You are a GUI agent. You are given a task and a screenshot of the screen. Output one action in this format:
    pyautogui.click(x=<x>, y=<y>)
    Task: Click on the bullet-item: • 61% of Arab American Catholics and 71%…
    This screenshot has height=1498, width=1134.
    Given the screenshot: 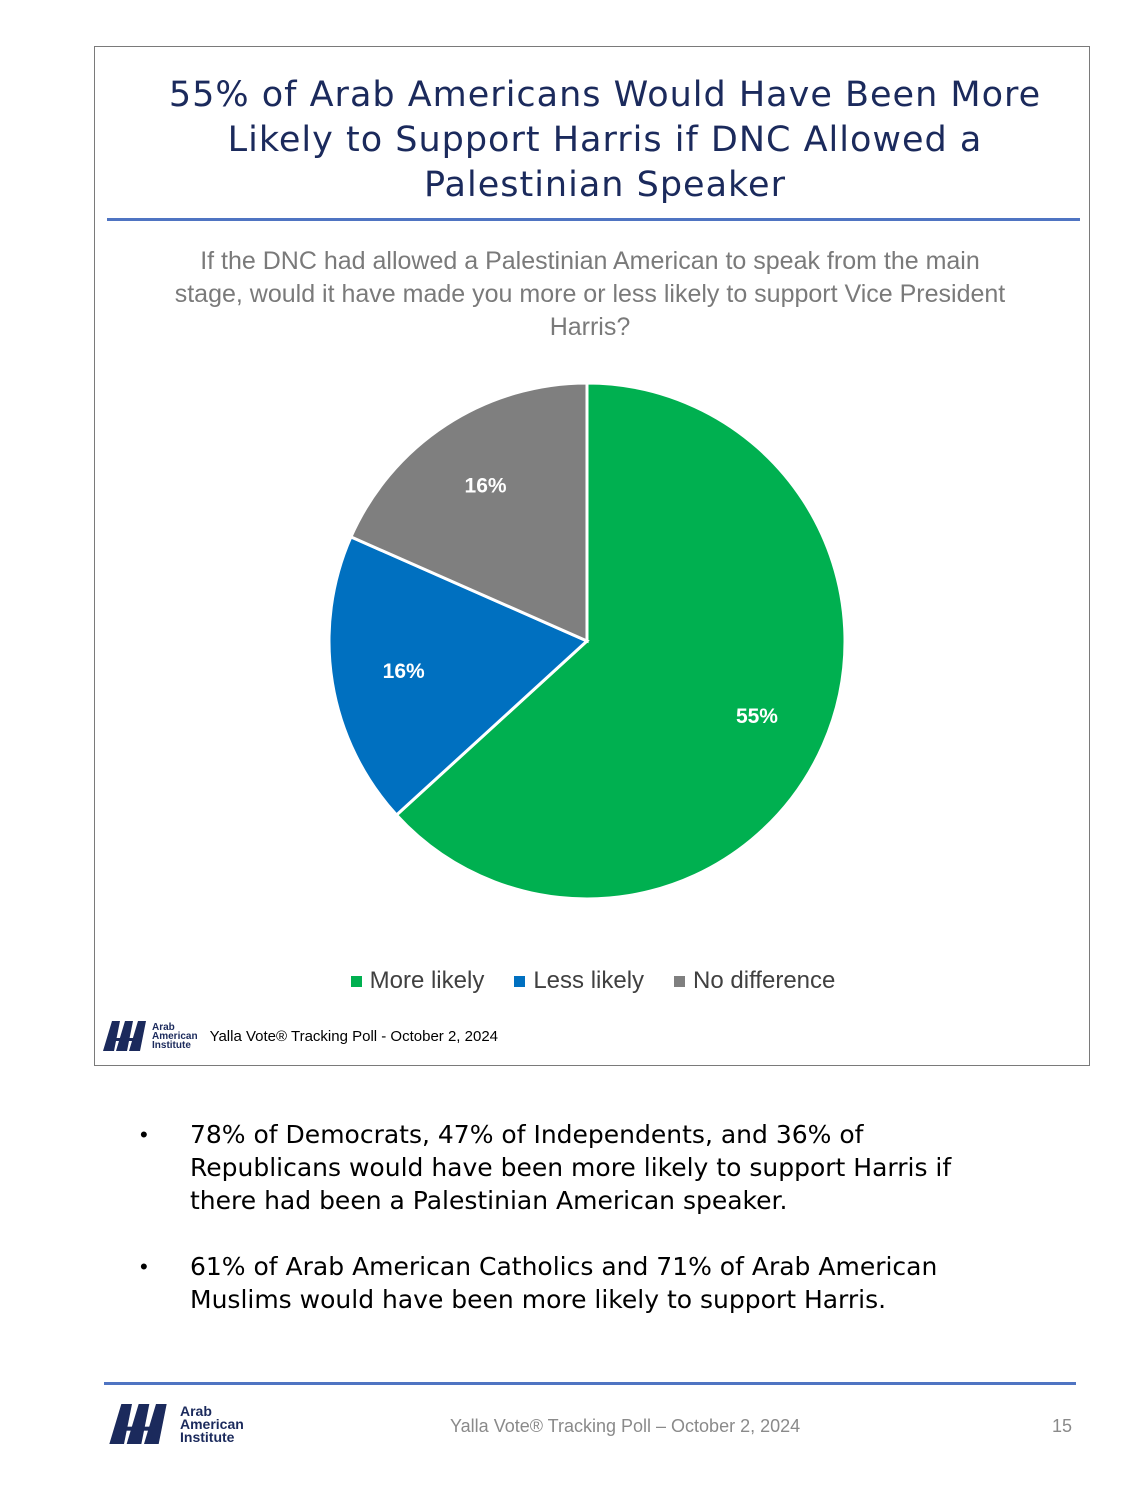 What is the action you would take?
    pyautogui.click(x=590, y=1283)
    